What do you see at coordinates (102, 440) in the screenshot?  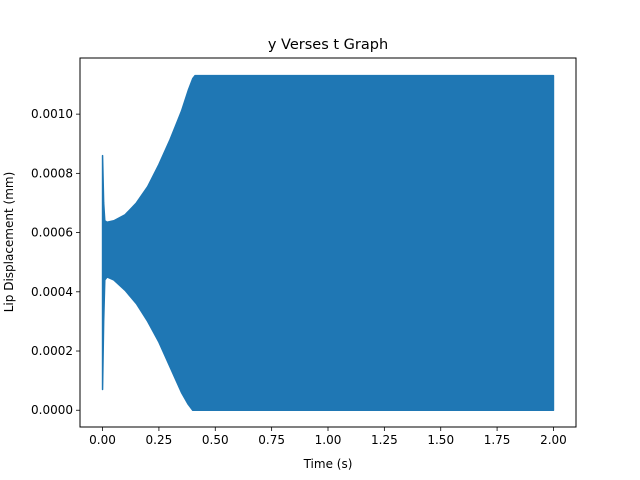 I see `x-tick-label: 0.00` at bounding box center [102, 440].